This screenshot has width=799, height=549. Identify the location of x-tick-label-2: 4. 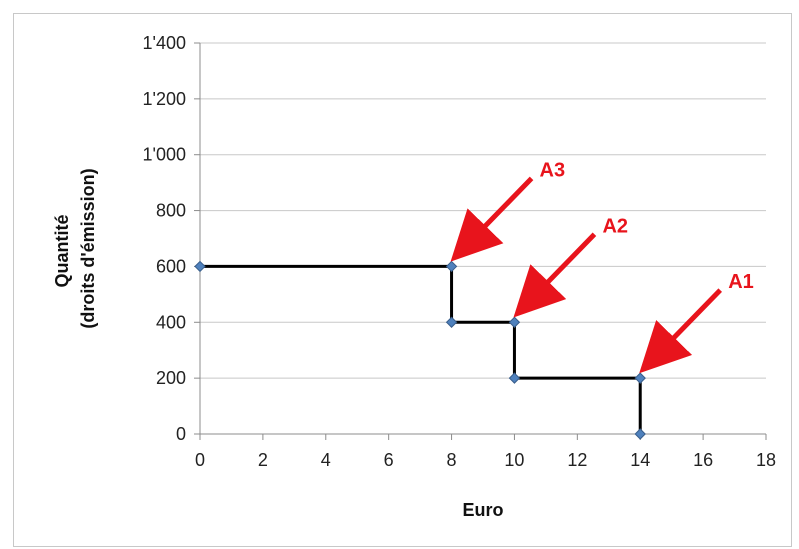
(326, 460).